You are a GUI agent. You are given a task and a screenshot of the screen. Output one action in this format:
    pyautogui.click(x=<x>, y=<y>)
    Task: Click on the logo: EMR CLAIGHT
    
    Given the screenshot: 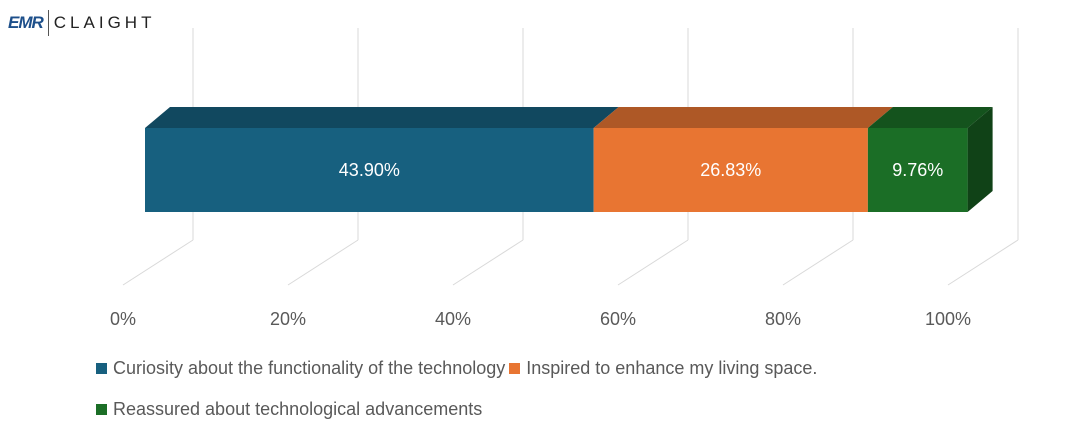 What is the action you would take?
    pyautogui.click(x=81, y=23)
    